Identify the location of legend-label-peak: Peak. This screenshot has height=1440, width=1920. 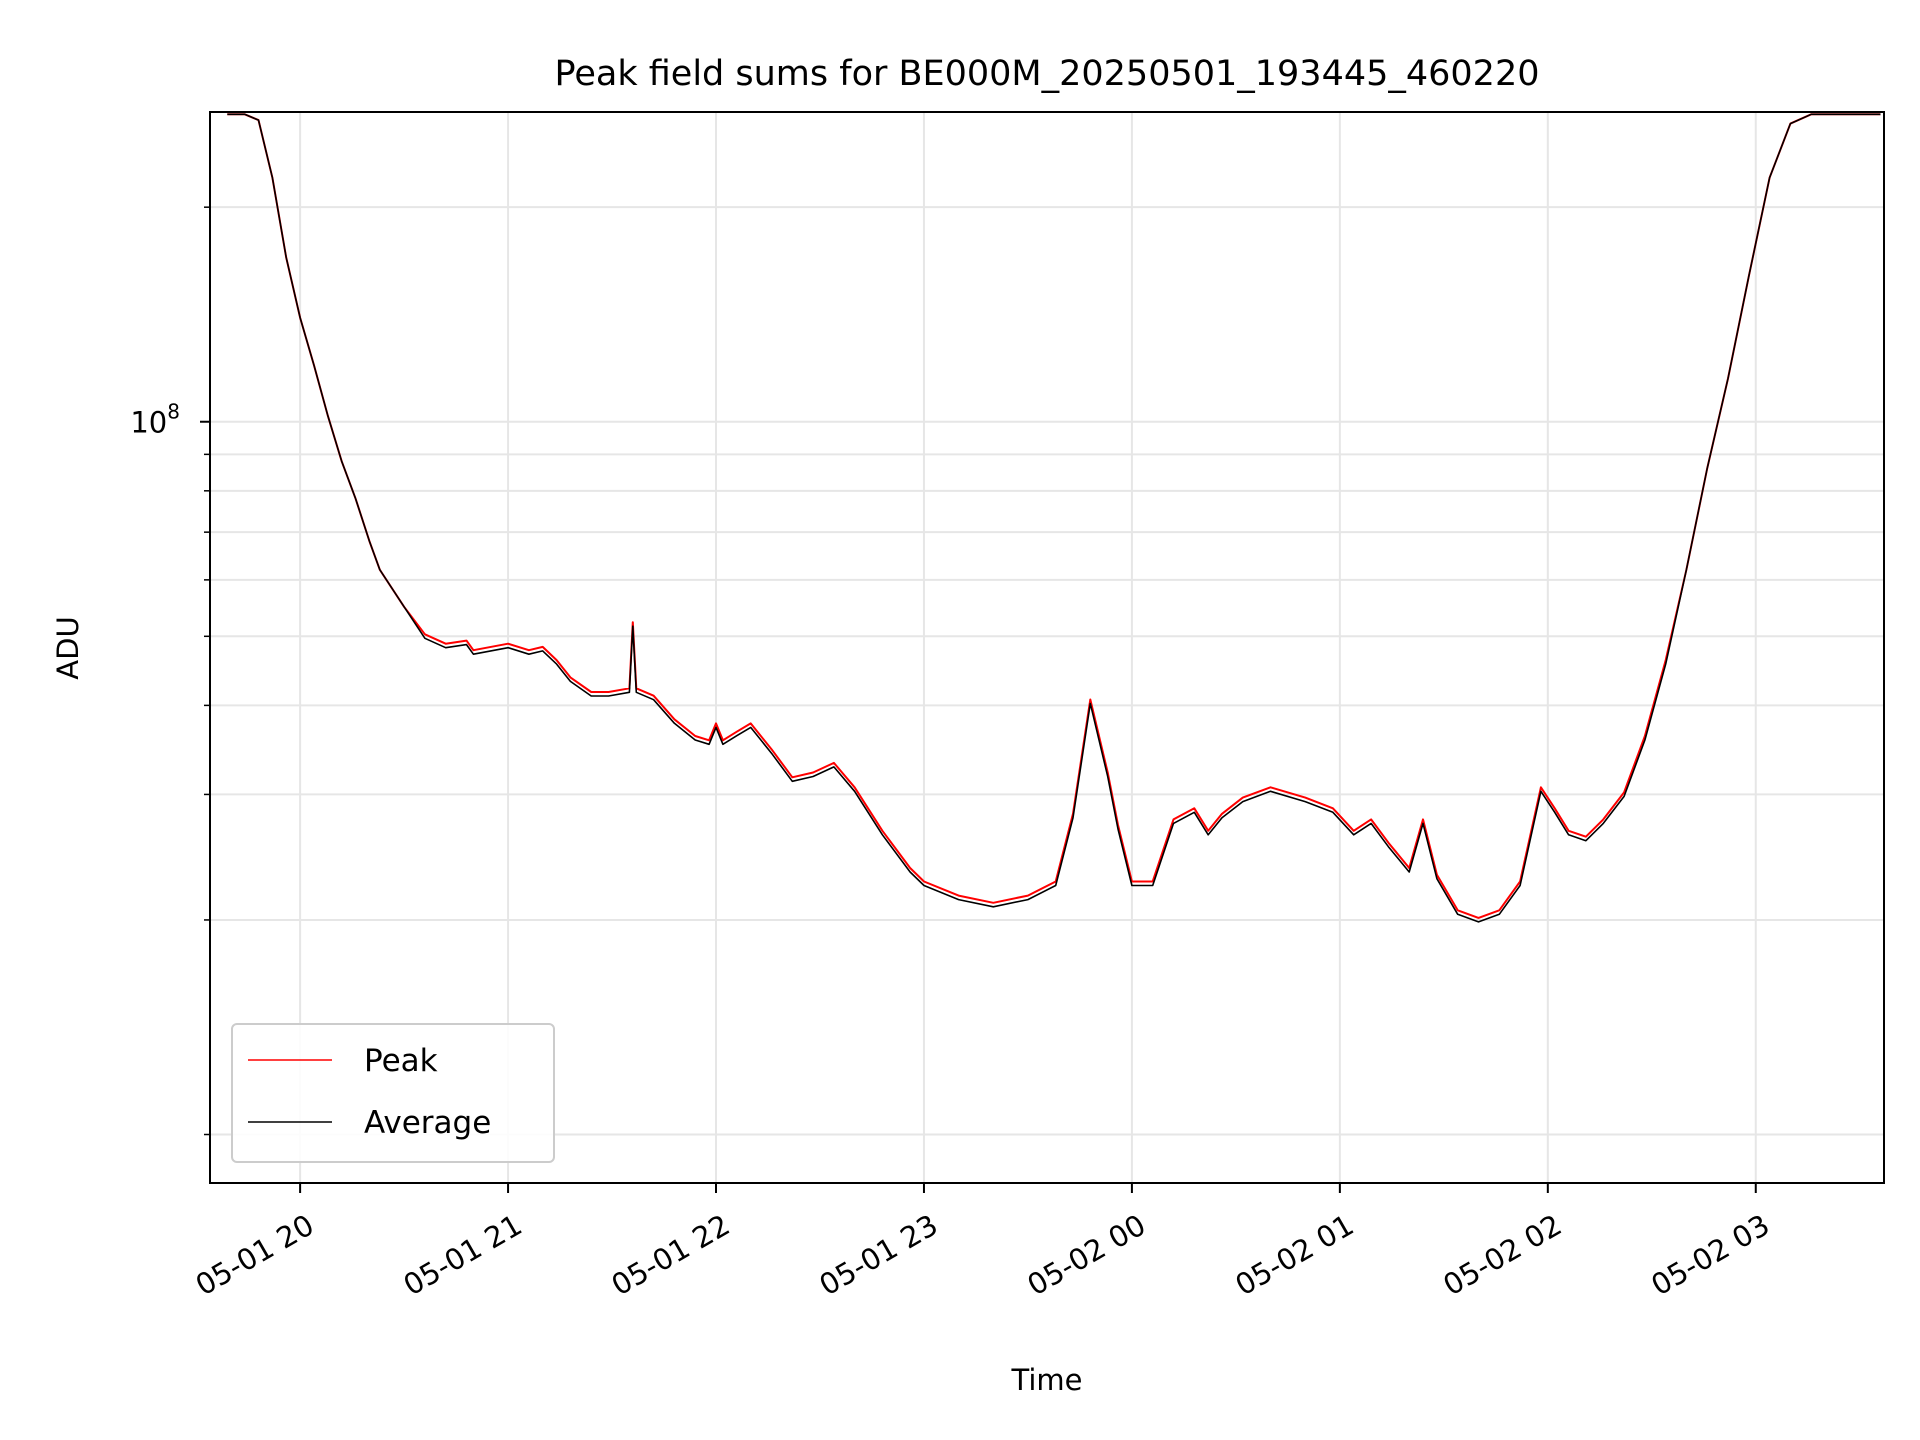
(401, 1061).